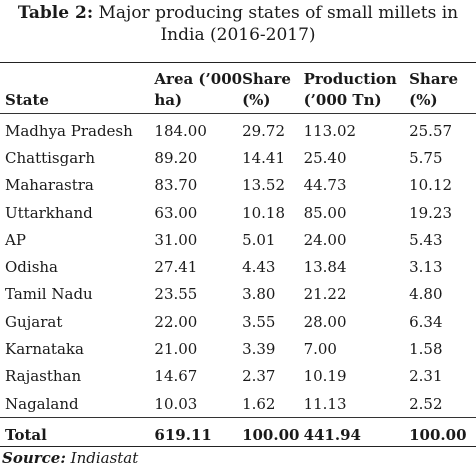 This screenshot has width=476, height=467. What do you see at coordinates (176, 403) in the screenshot?
I see `cell-area: 10.03` at bounding box center [176, 403].